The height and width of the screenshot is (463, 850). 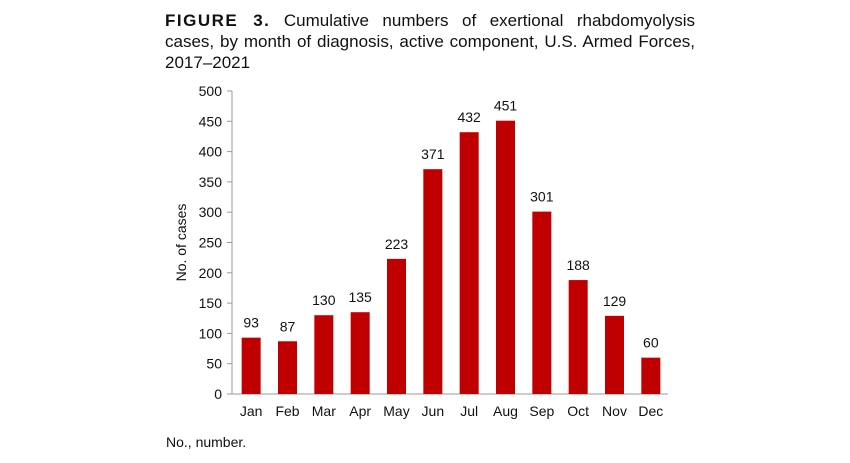 What do you see at coordinates (506, 106) in the screenshot?
I see `data-label: 451` at bounding box center [506, 106].